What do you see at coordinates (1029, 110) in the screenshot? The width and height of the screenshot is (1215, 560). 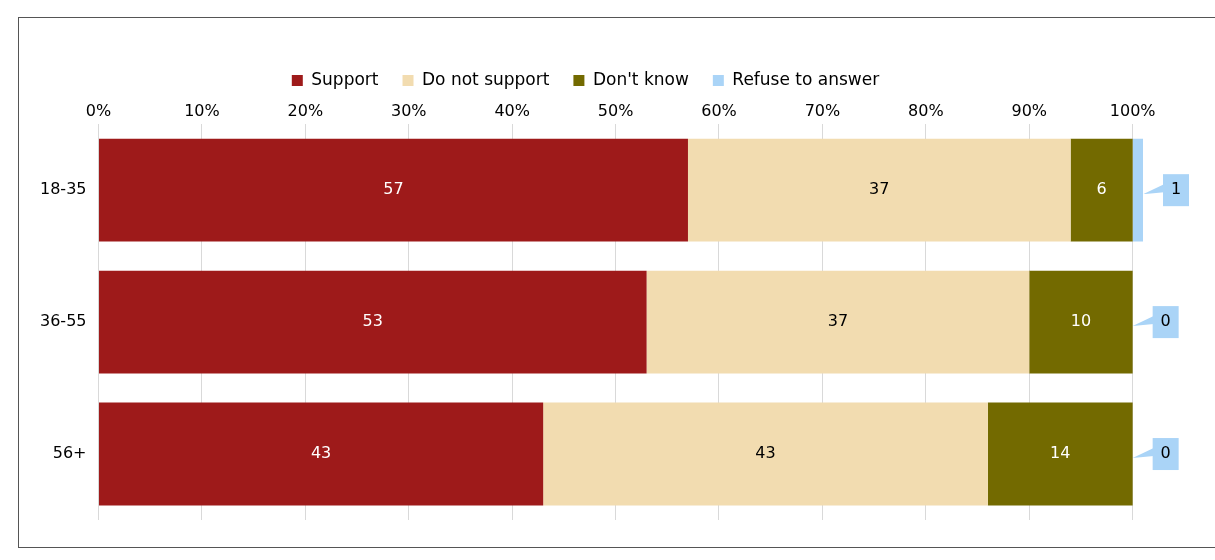 I see `x-tick-label: 90%` at bounding box center [1029, 110].